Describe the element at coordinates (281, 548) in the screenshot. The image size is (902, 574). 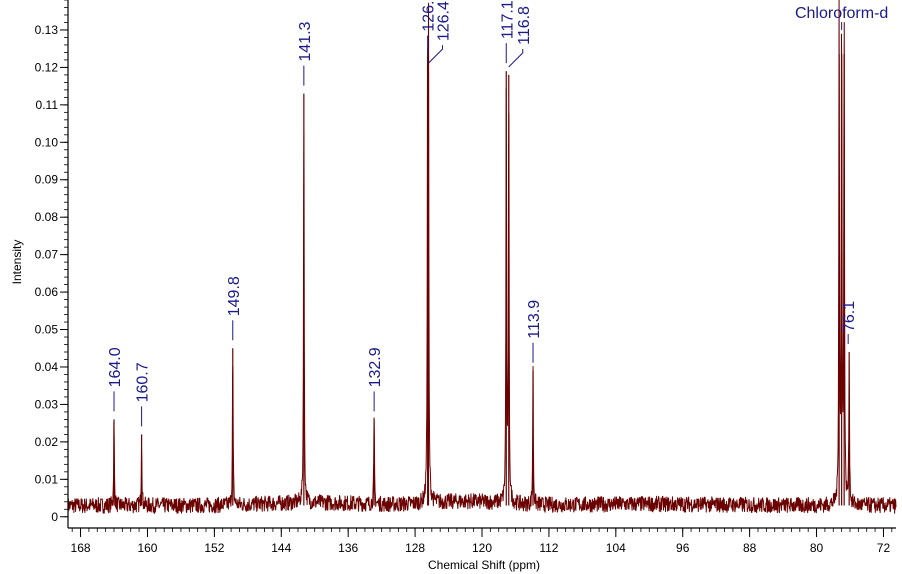
I see `x-tick-label: 144` at that location.